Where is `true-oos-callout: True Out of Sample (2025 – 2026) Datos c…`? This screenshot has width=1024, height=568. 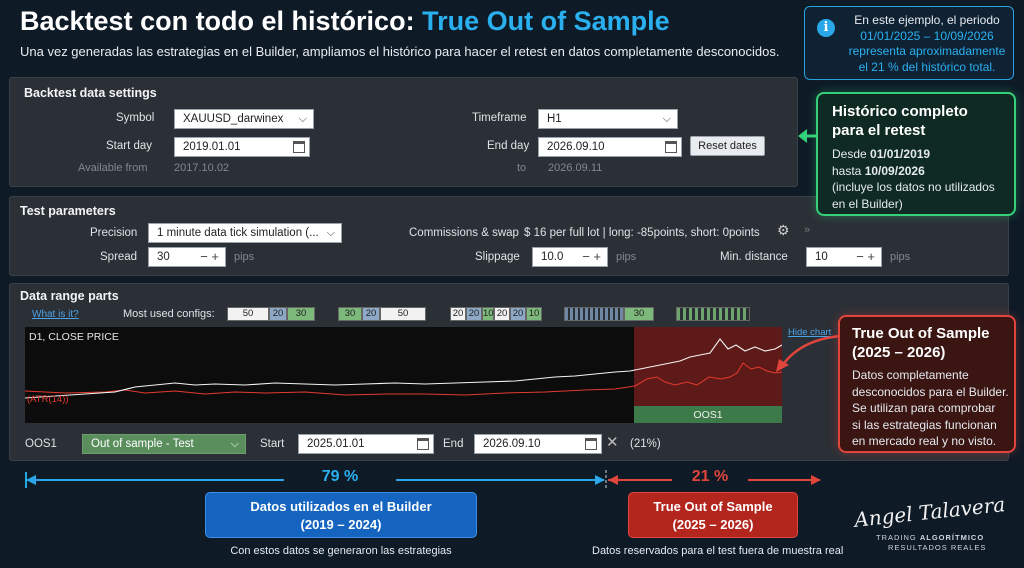 true-oos-callout: True Out of Sample (2025 – 2026) Datos c… is located at coordinates (927, 384).